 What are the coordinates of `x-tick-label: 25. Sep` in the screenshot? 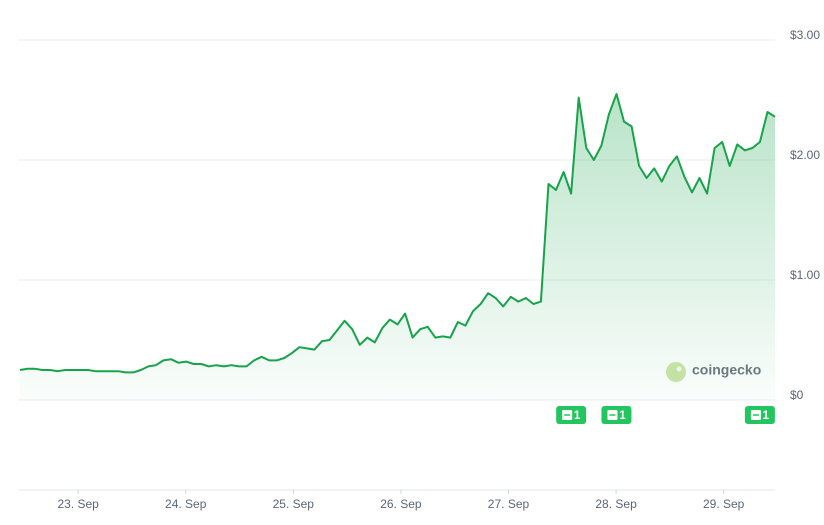 It's located at (294, 504).